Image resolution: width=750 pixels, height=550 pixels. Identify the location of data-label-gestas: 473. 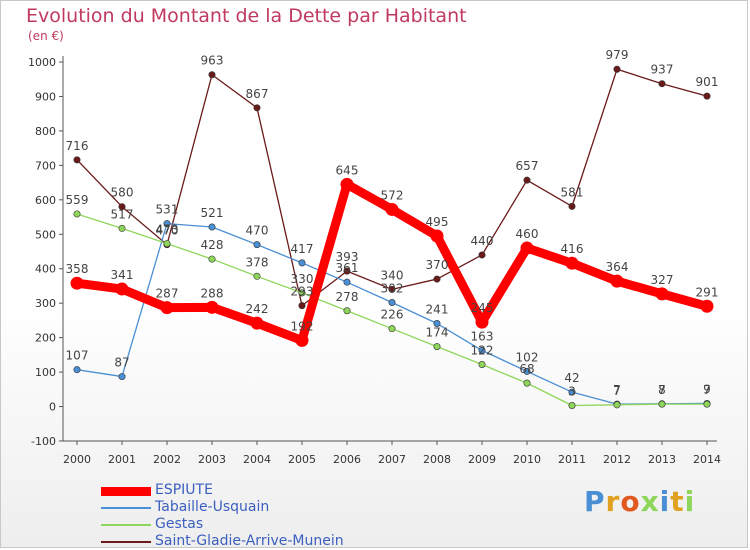
(167, 230).